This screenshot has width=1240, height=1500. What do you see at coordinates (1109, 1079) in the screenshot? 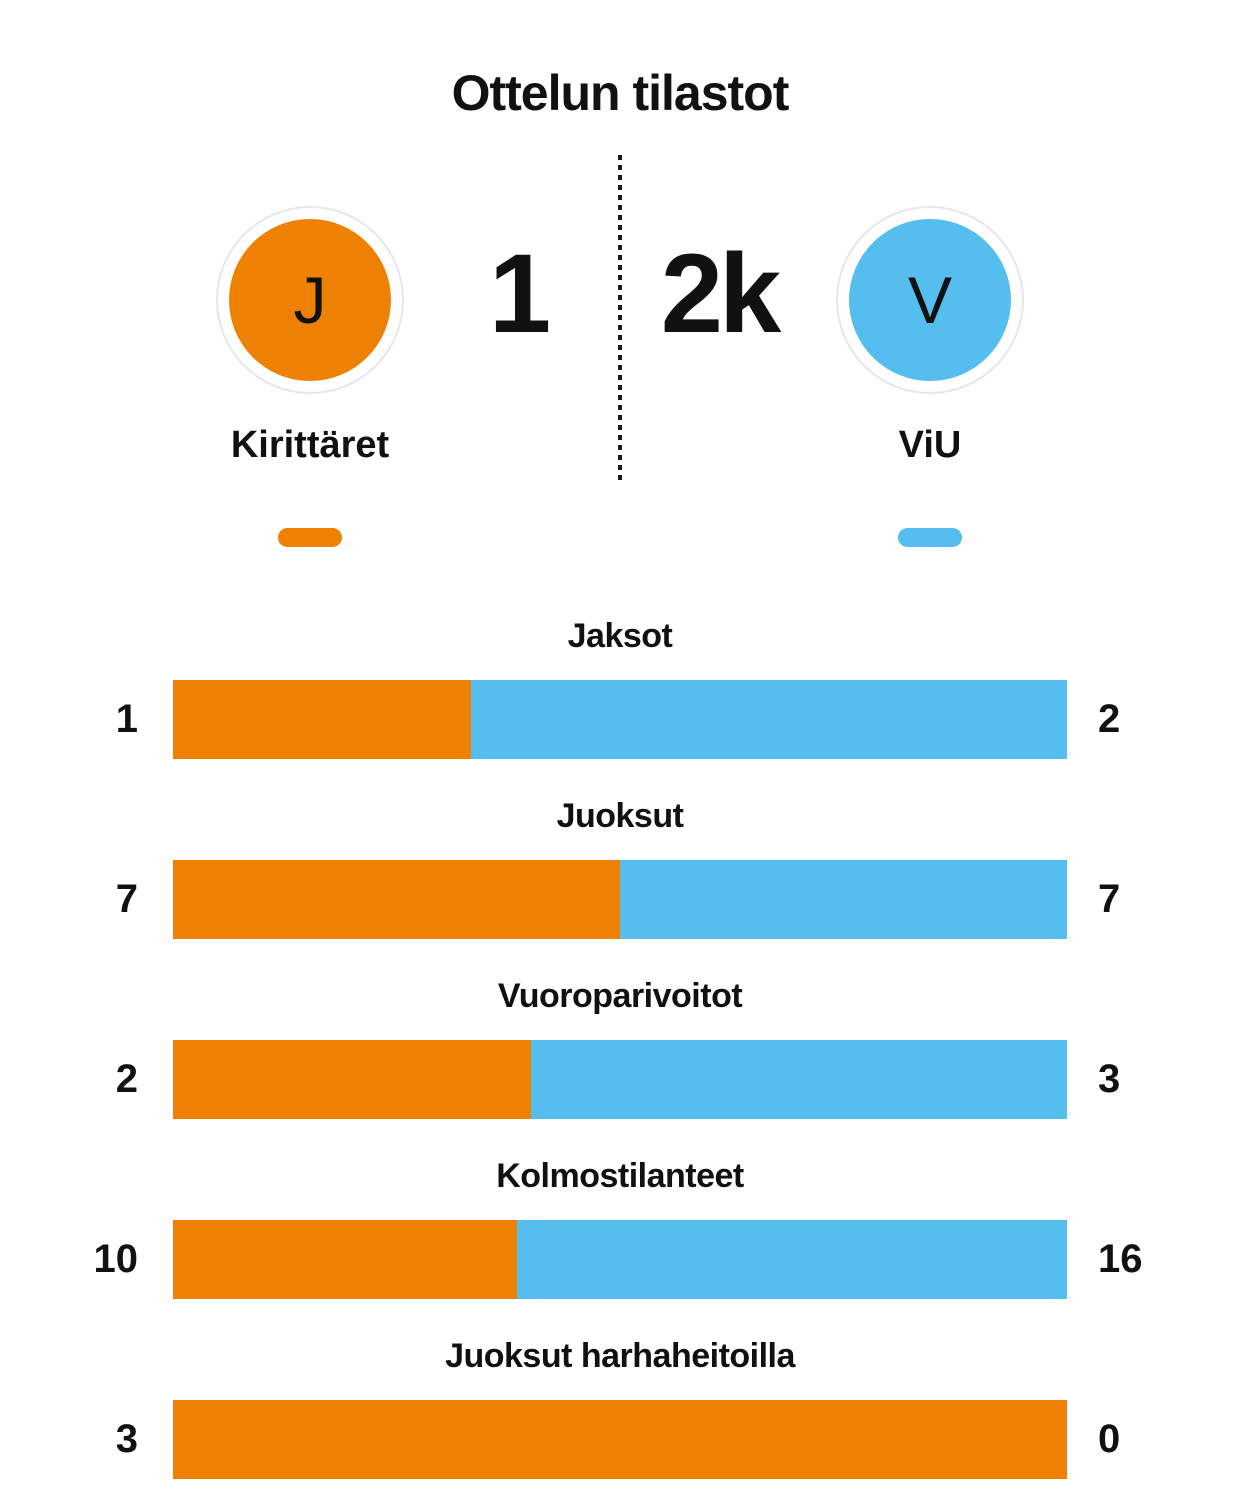
I see `stat-value-away: 3` at bounding box center [1109, 1079].